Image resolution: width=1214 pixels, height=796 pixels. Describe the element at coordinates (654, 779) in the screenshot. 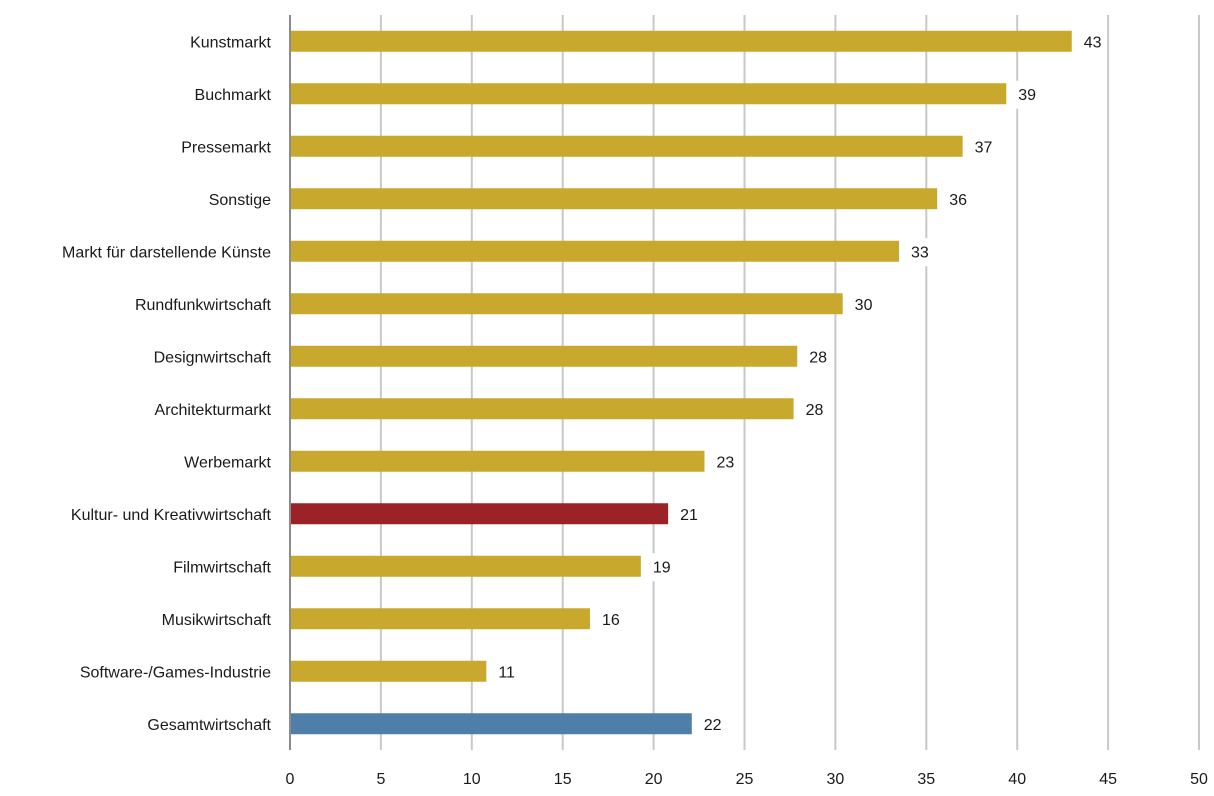

I see `x-tick-label: 20` at that location.